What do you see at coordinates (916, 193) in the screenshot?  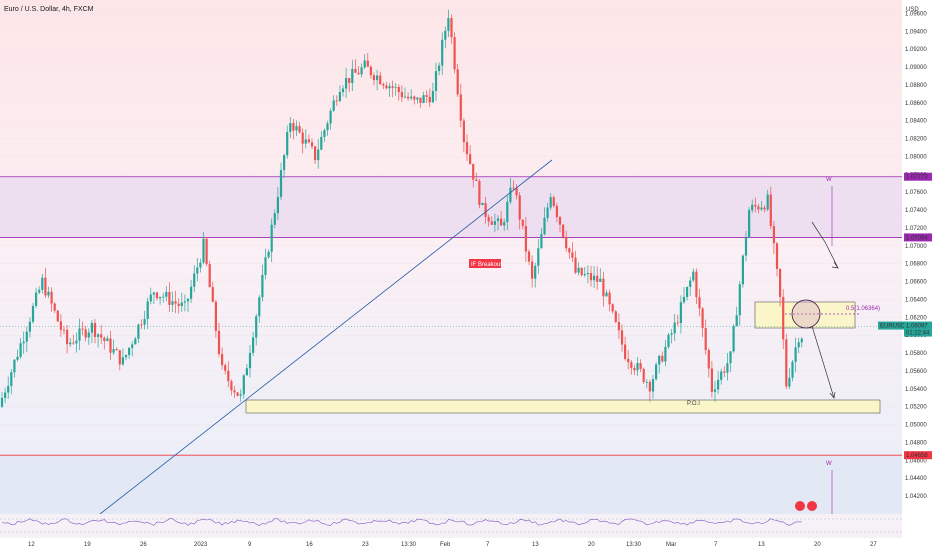 I see `y-tick-label: 1.07600` at bounding box center [916, 193].